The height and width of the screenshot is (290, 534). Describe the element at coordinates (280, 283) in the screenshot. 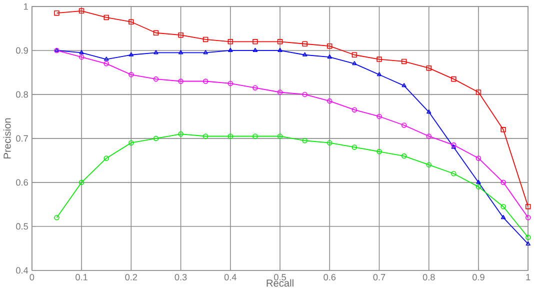

I see `x-axis-title: Recall` at that location.